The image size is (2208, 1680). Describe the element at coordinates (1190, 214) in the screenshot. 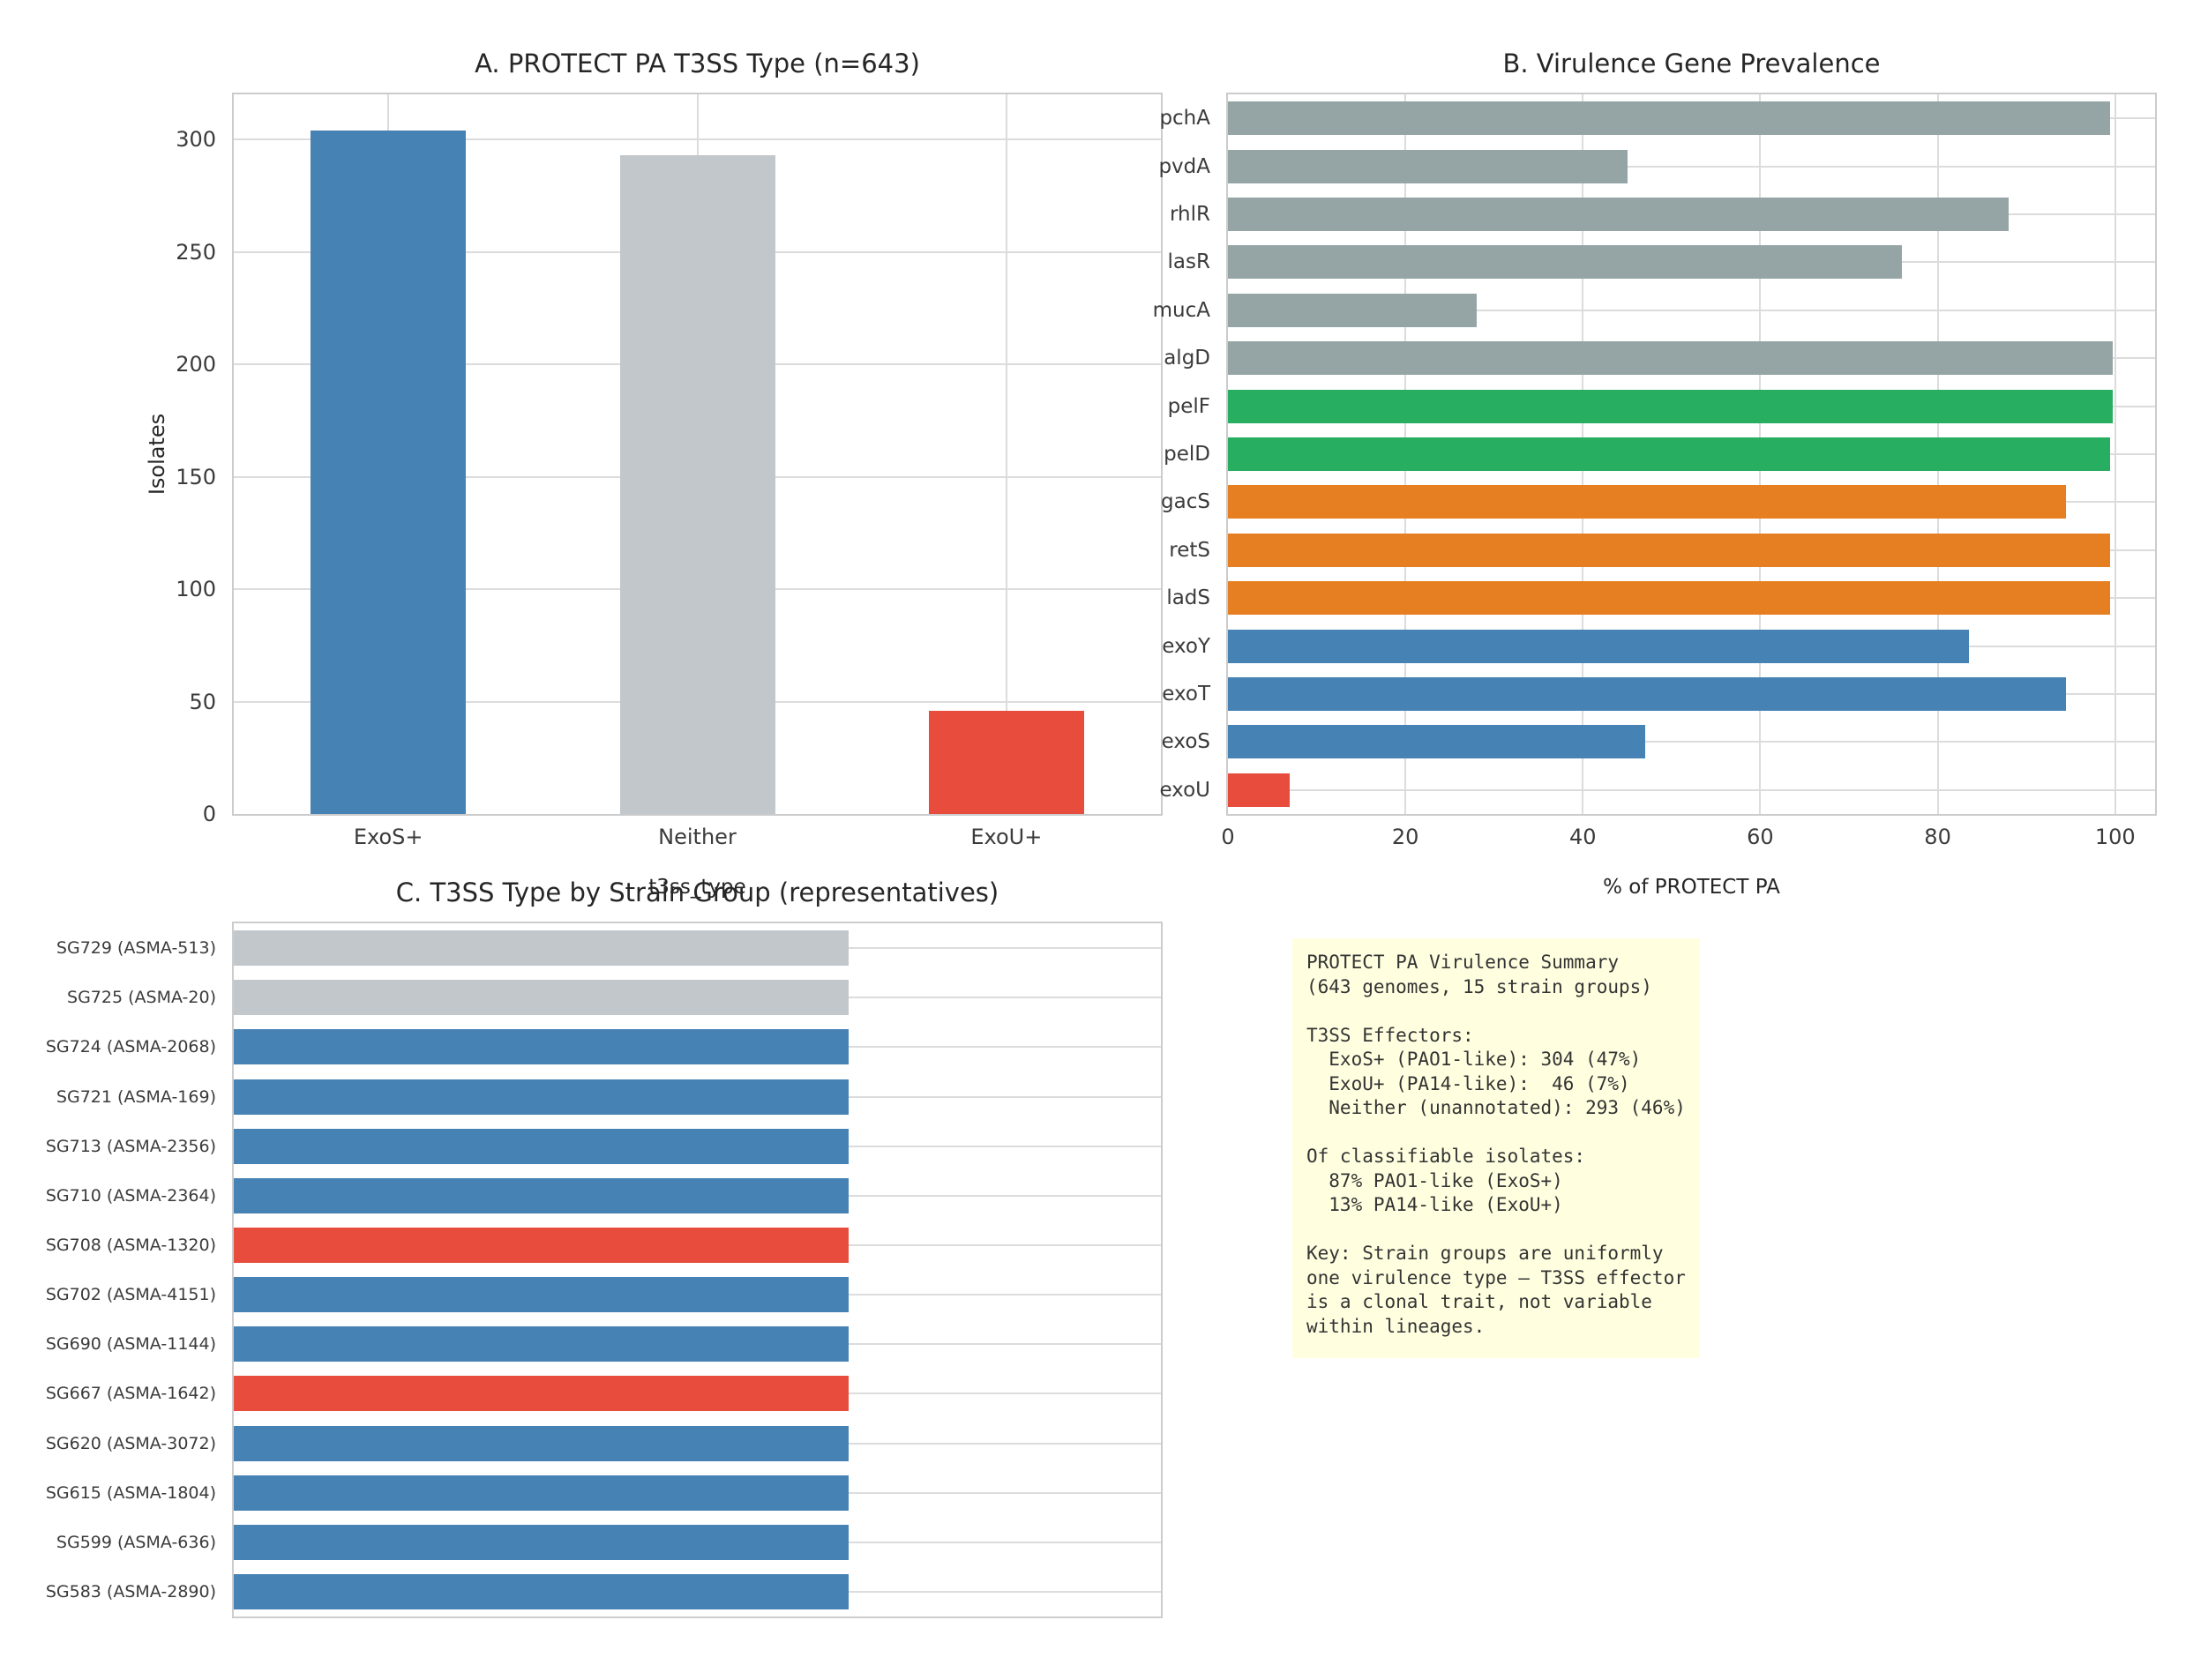

I see `category-label-rhlR: rhlR` at that location.